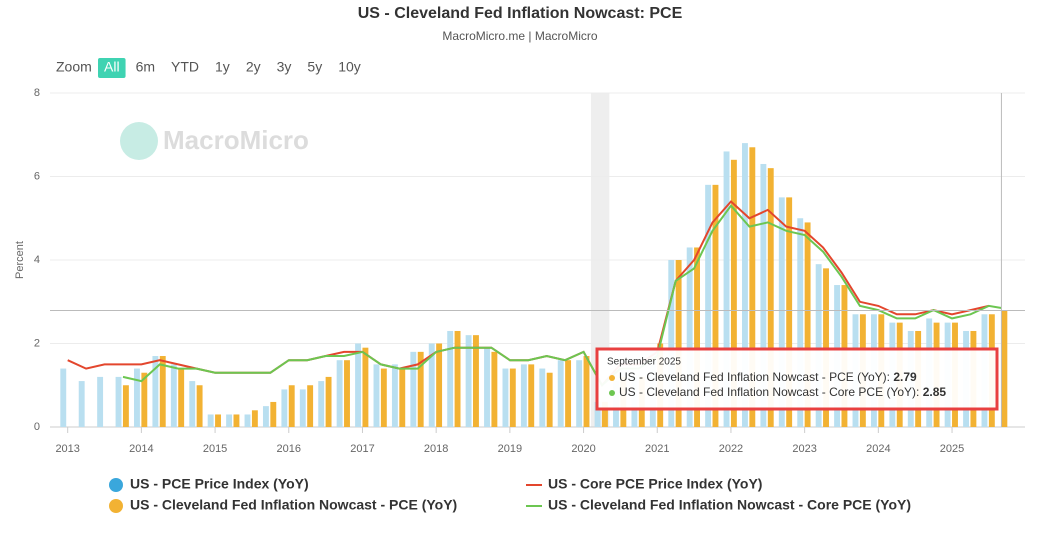 Image resolution: width=1043 pixels, height=536 pixels. Describe the element at coordinates (436, 449) in the screenshot. I see `x-tick-label: 2018` at that location.